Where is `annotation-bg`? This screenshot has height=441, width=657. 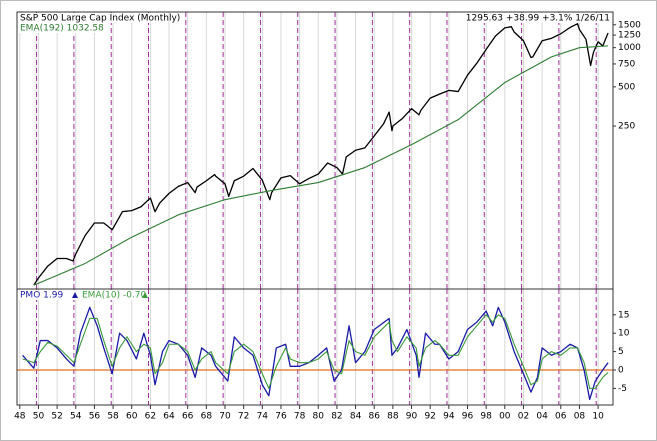
annotation-bg is located at coordinates (531, 18).